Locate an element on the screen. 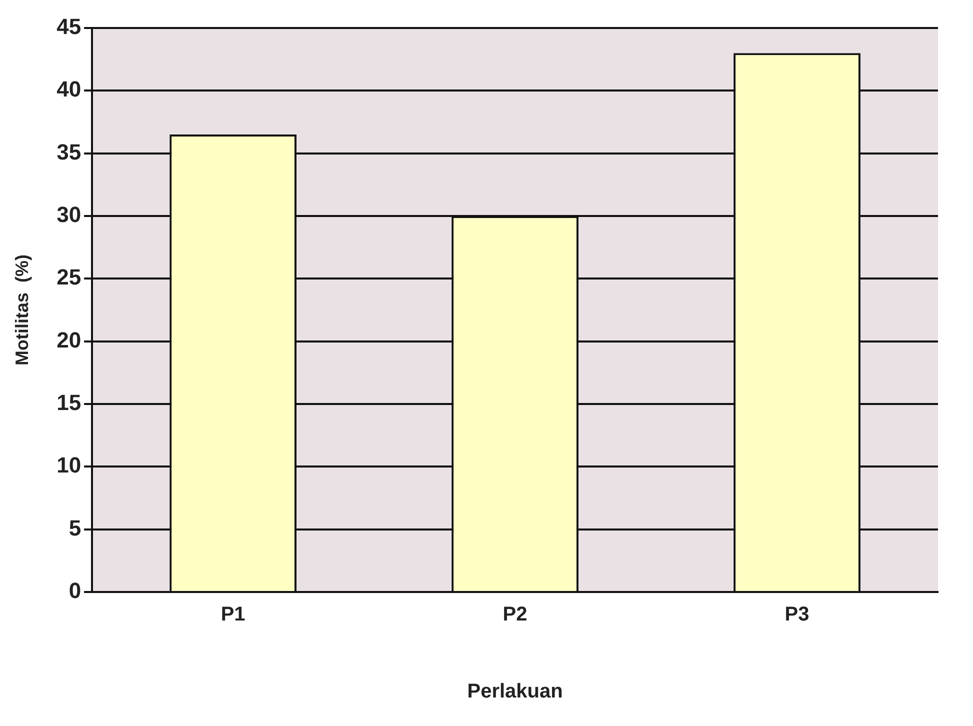 The image size is (973, 726). y-tick-label: 35 is located at coordinates (69, 151).